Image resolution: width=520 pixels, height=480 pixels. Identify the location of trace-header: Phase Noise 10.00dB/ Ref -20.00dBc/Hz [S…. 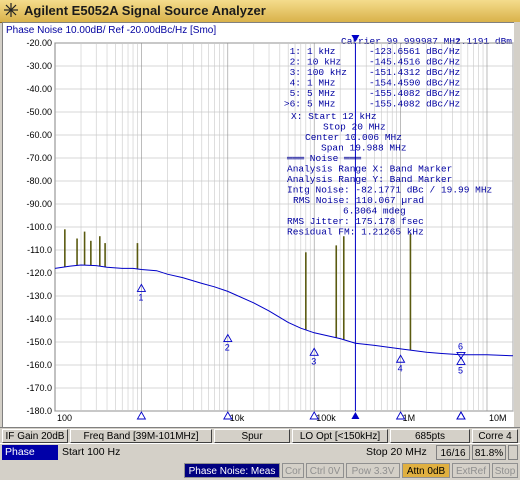
(111, 30).